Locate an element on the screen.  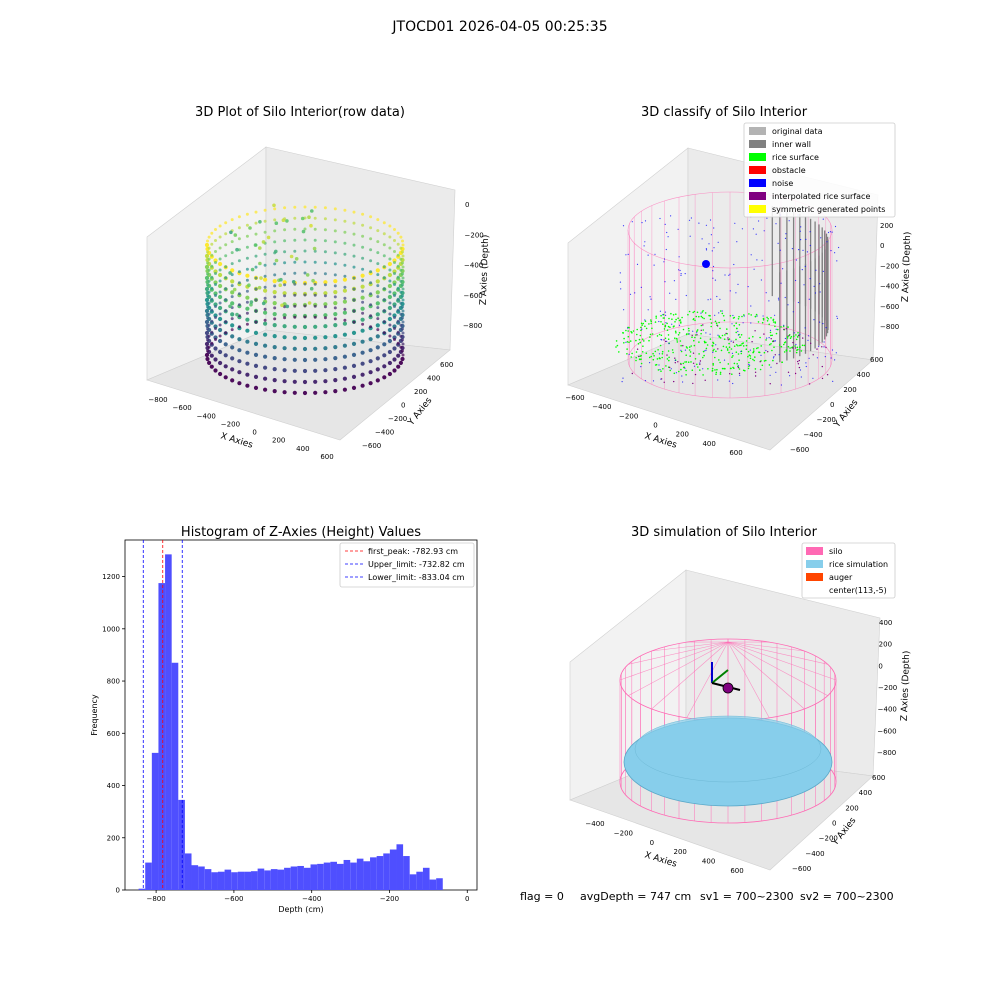
x-tick-label: −800 is located at coordinates (157, 400).